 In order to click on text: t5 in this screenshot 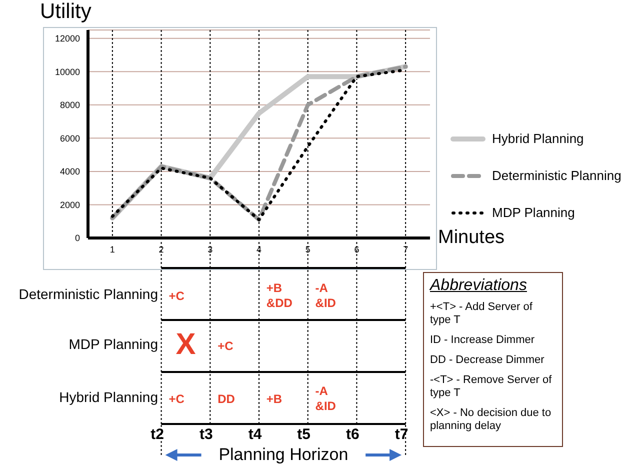, I will do `click(304, 434)`.